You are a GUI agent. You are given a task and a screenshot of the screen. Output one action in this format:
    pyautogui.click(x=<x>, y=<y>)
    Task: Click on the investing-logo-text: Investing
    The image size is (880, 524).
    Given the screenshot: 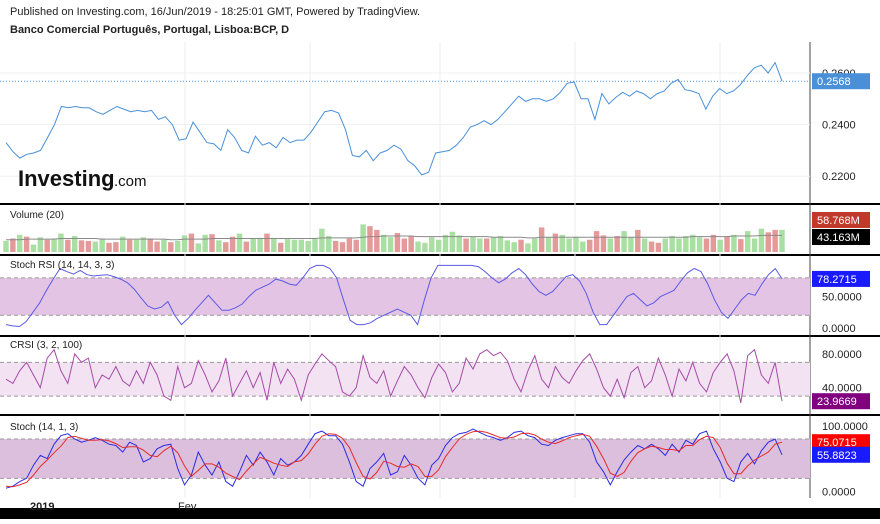 What is the action you would take?
    pyautogui.click(x=66, y=178)
    